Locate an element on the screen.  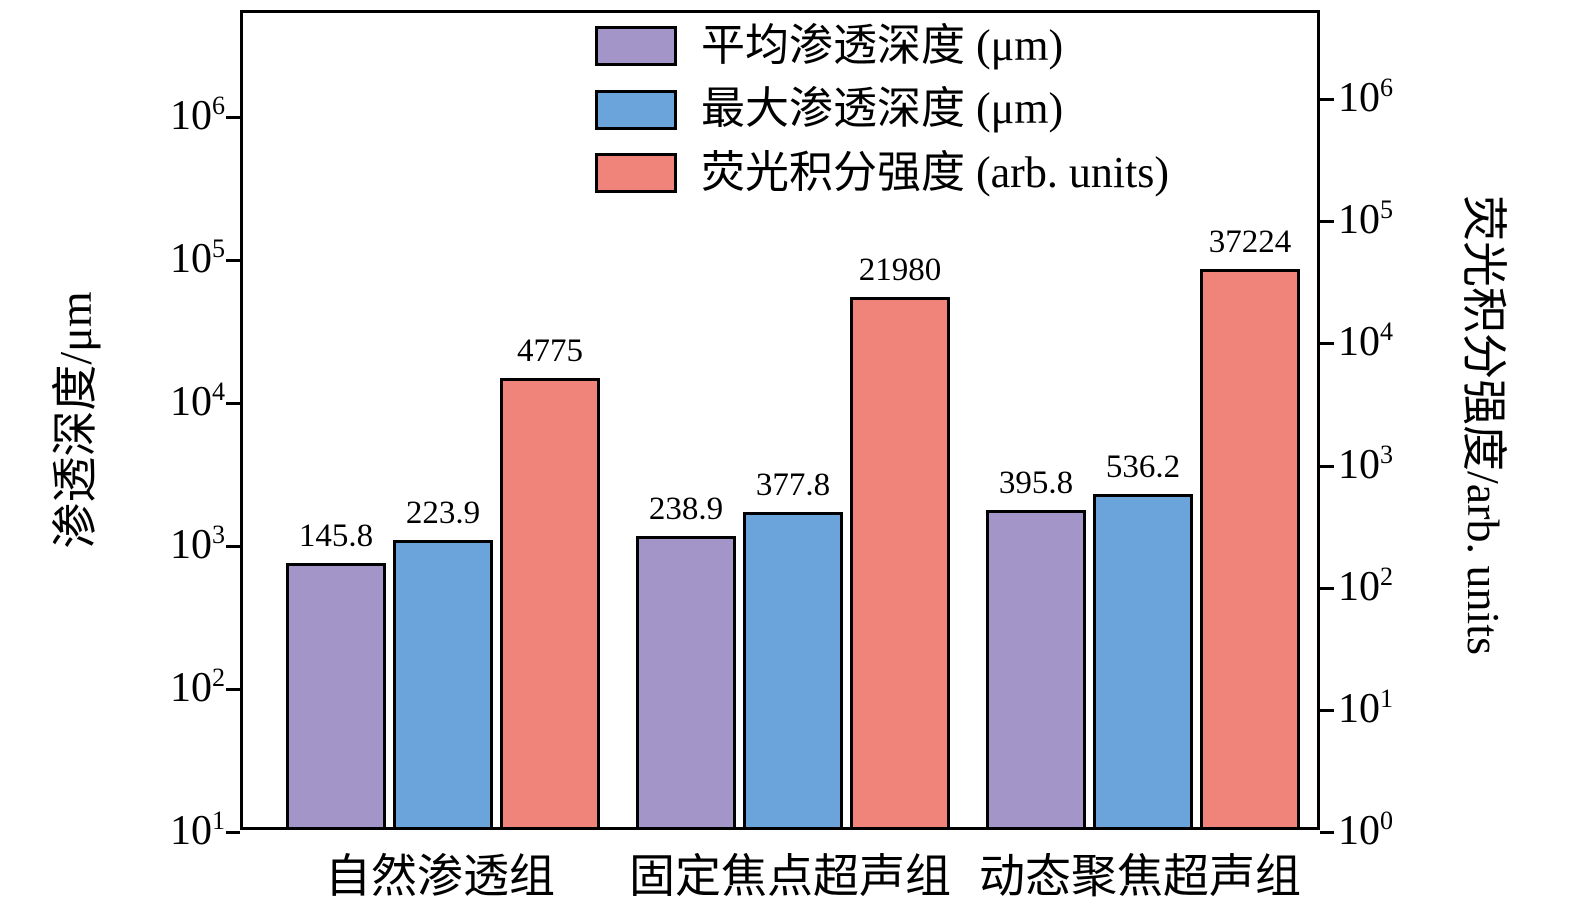
legend-item: 平均渗透深度 (μm) is located at coordinates (882, 45).